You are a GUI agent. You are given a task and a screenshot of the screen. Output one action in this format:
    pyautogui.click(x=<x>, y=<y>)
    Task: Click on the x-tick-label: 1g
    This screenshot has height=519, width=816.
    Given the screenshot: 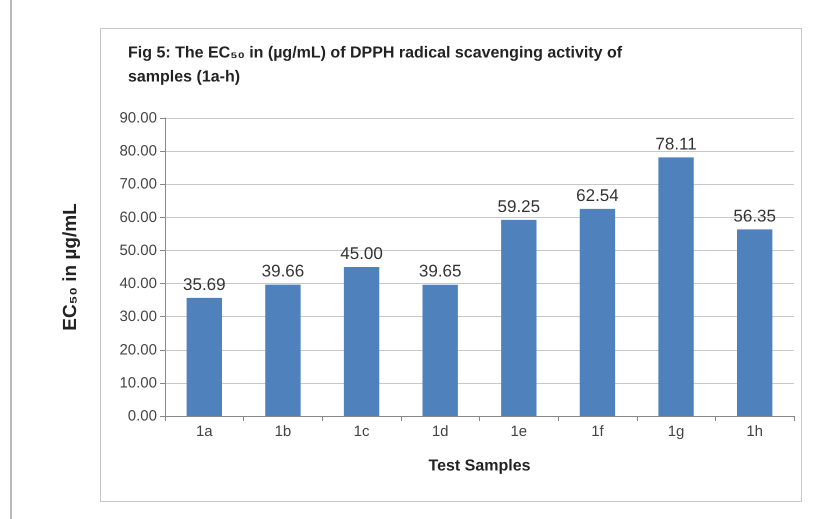 What is the action you would take?
    pyautogui.click(x=676, y=431)
    